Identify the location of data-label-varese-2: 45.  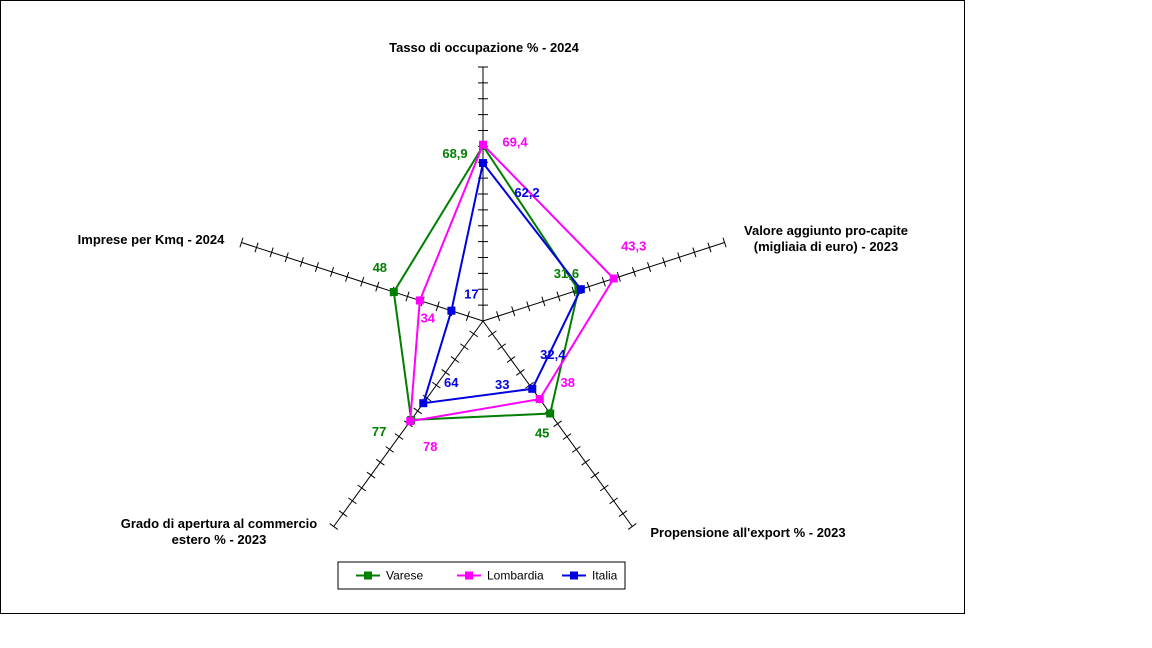
(542, 432).